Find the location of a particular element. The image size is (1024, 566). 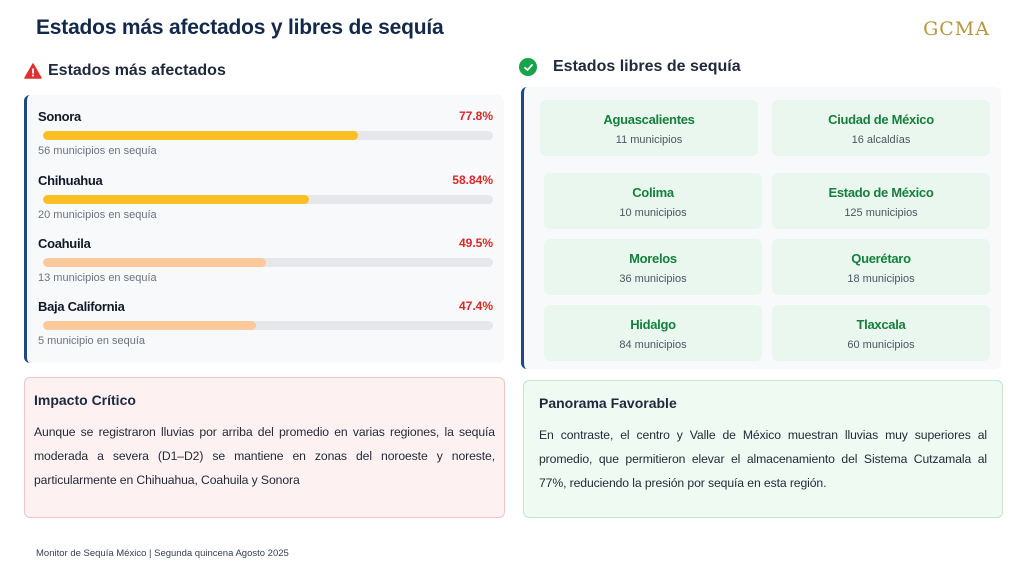

free-state-count: 60 municipios is located at coordinates (881, 345).